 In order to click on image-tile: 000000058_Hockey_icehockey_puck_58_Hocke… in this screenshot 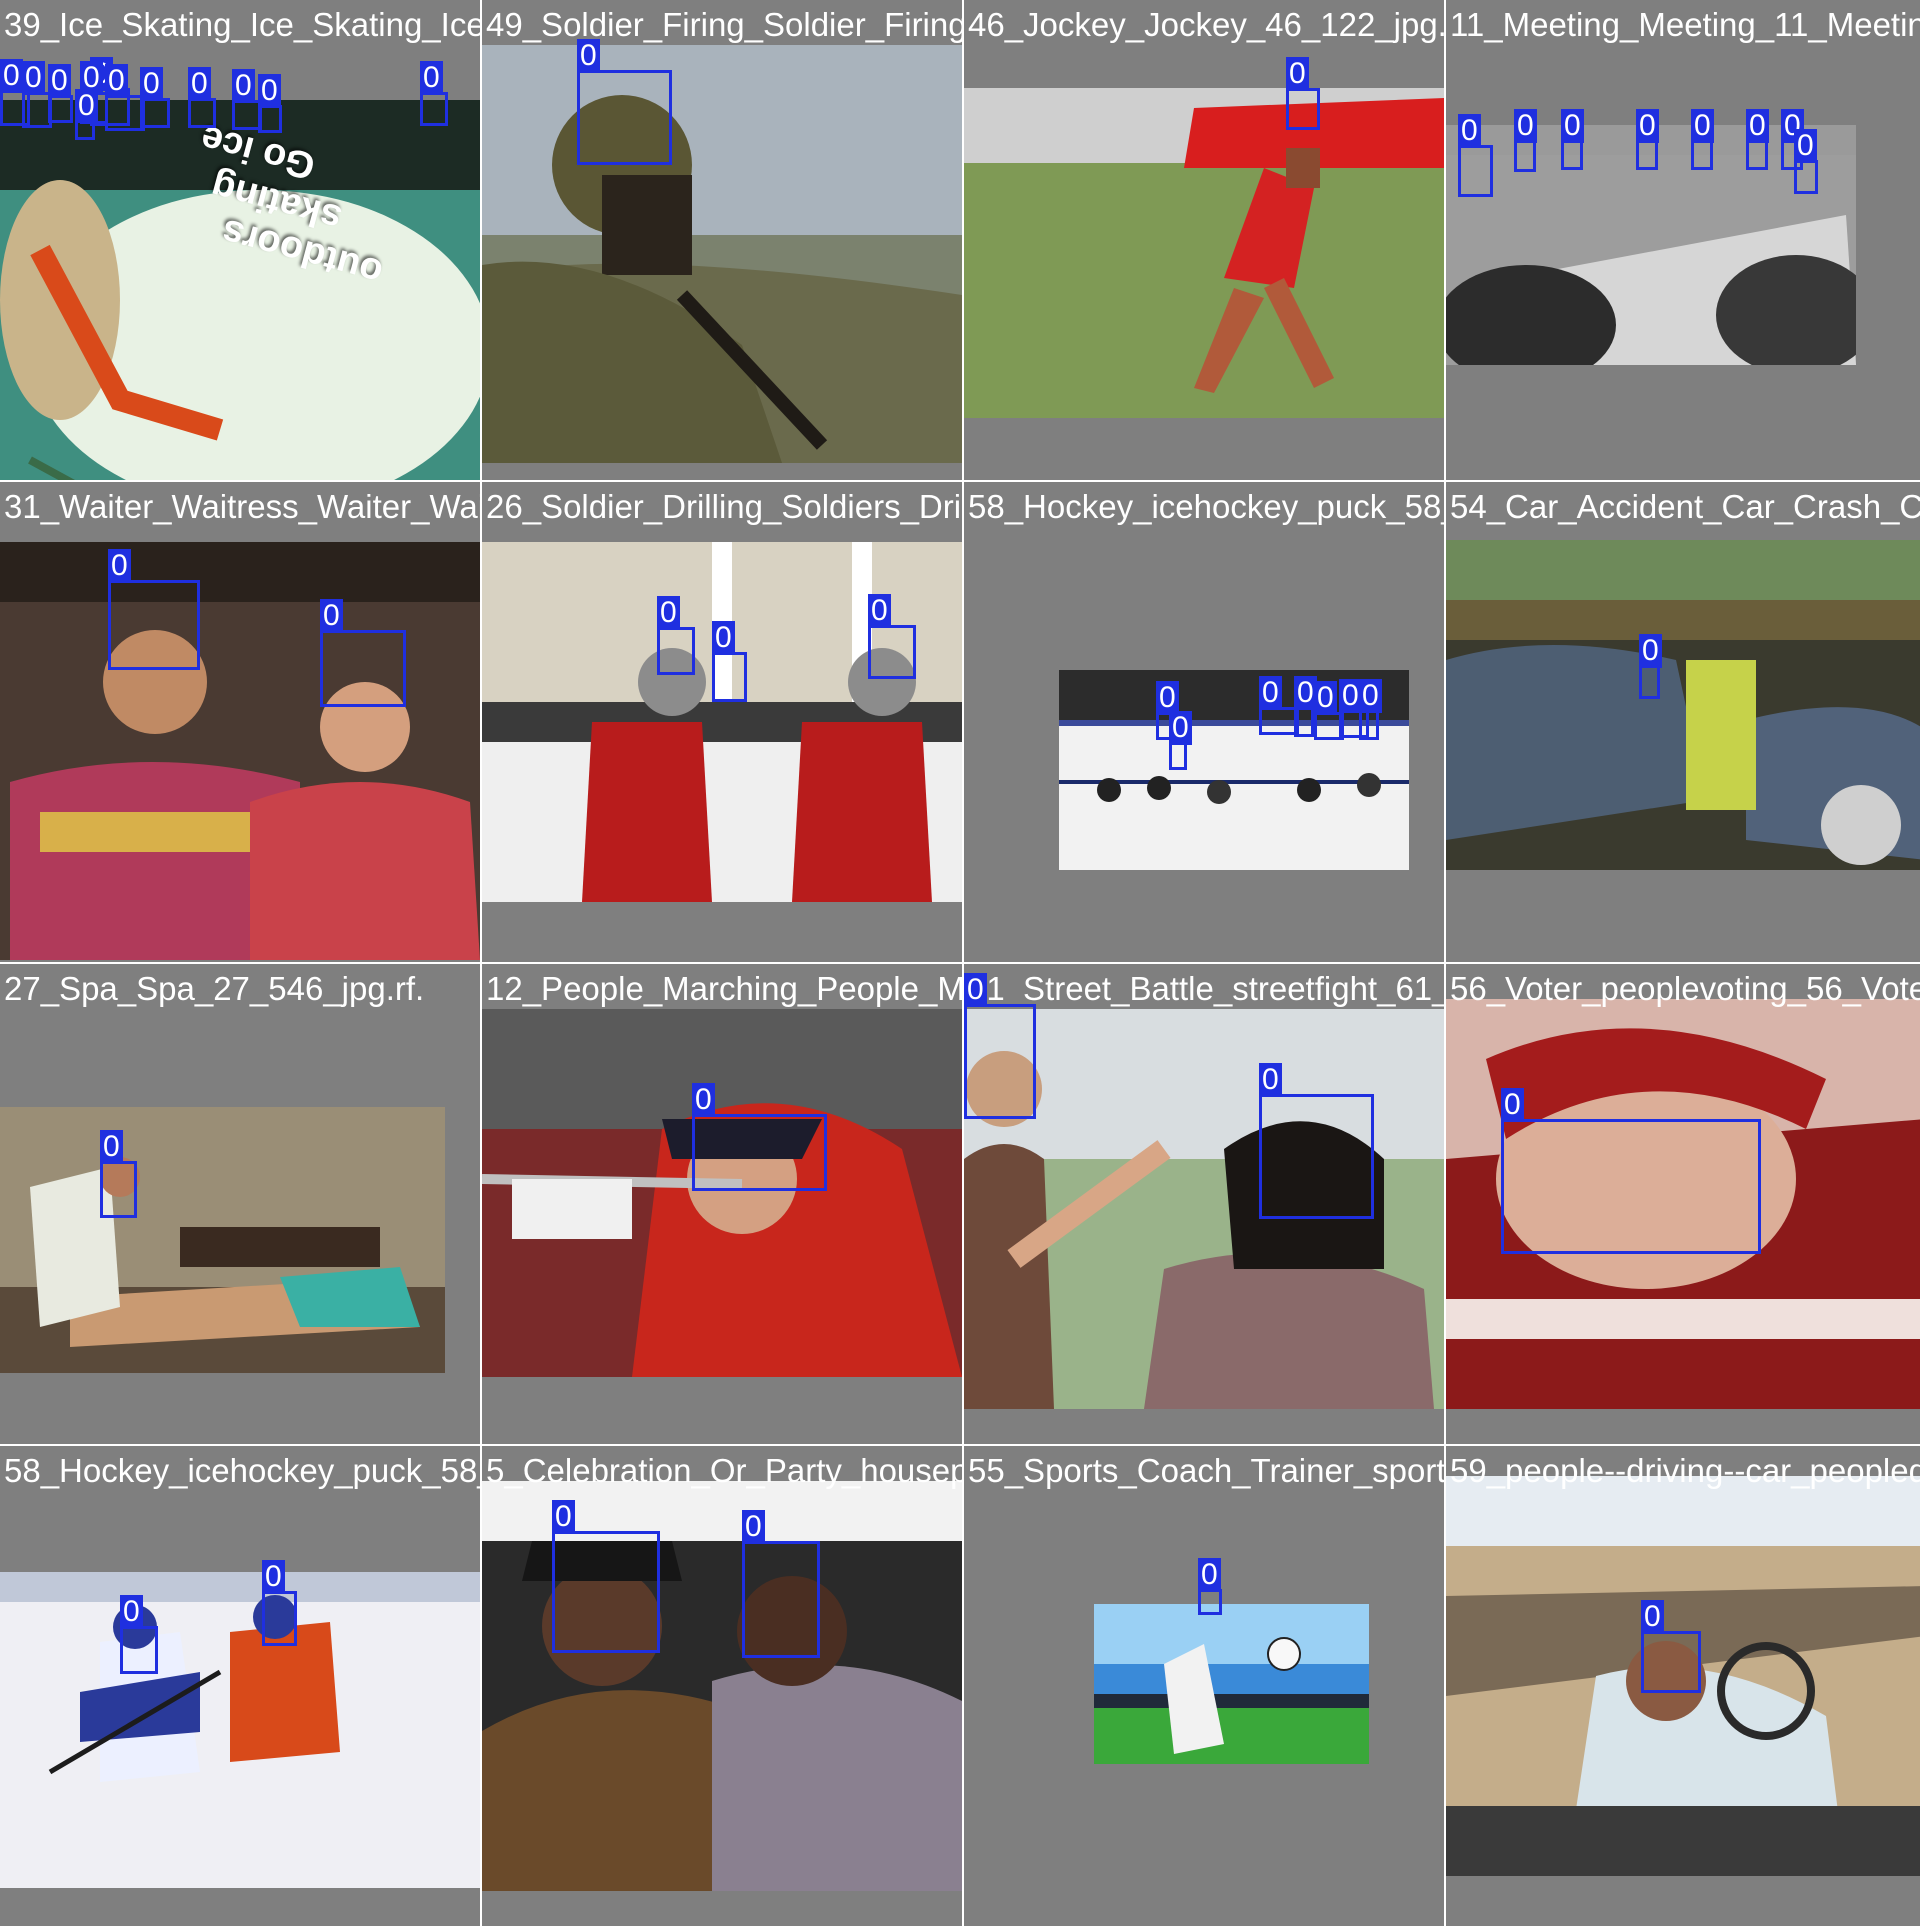, I will do `click(1204, 722)`.